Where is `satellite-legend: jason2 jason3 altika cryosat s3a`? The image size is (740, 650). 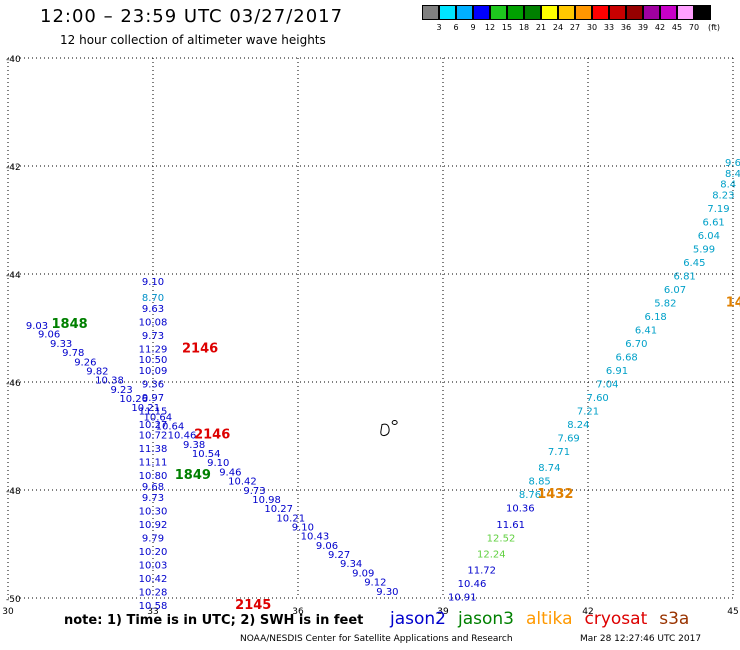
satellite-legend: jason2 jason3 altika cryosat s3a is located at coordinates (545, 619).